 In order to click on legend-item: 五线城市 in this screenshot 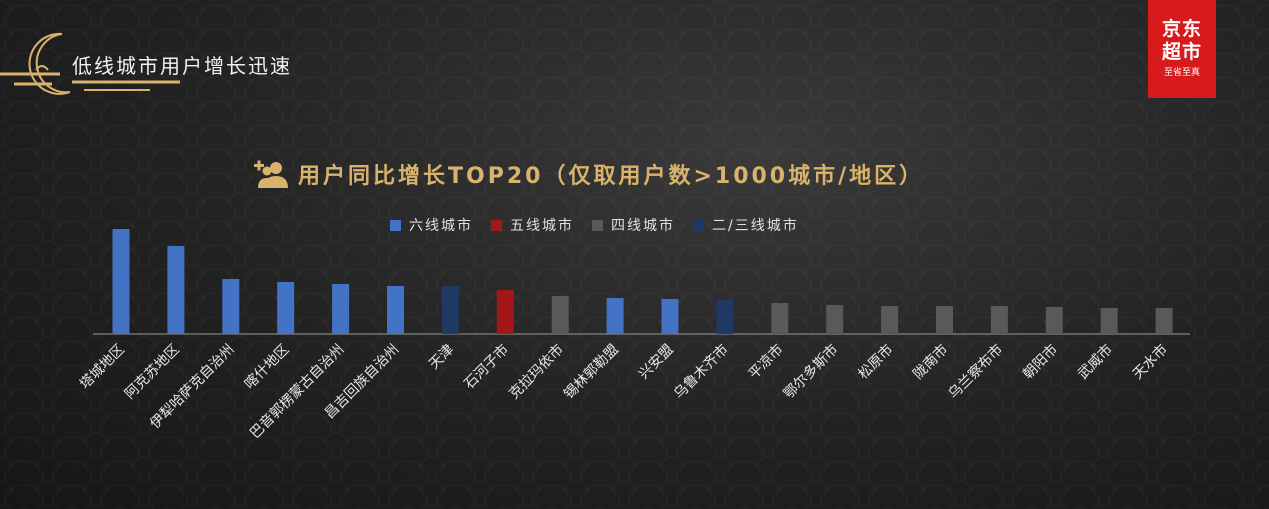, I will do `click(532, 225)`.